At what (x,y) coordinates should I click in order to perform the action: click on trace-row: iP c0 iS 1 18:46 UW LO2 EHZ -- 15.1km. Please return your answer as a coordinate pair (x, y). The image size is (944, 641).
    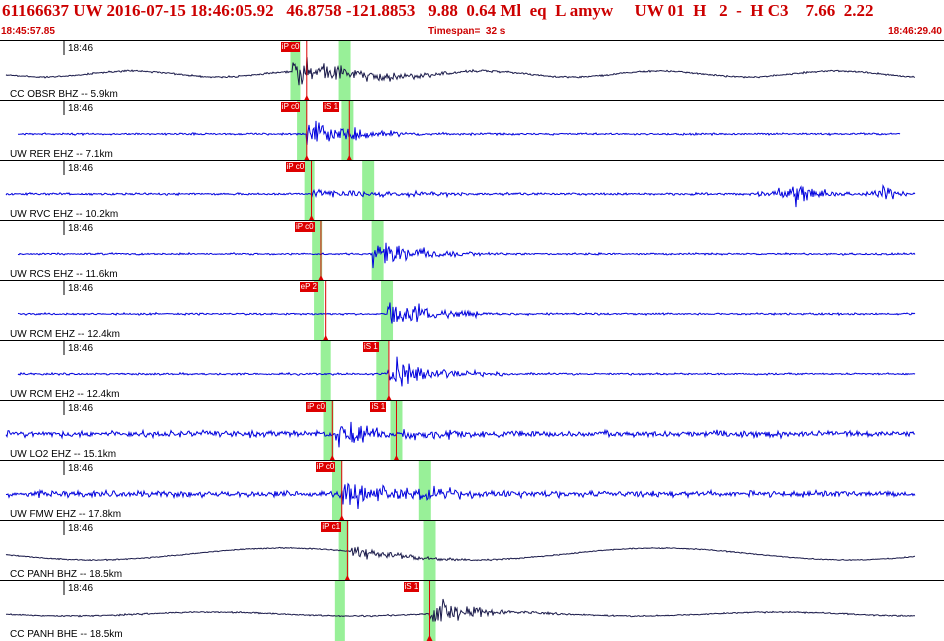
    Looking at the image, I should click on (472, 430).